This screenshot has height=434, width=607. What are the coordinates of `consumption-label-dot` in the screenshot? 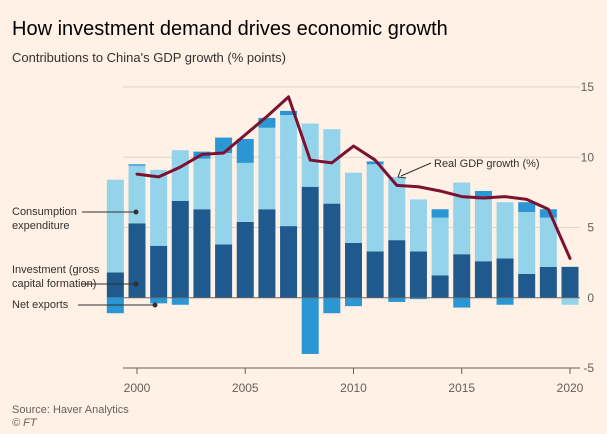 It's located at (136, 212).